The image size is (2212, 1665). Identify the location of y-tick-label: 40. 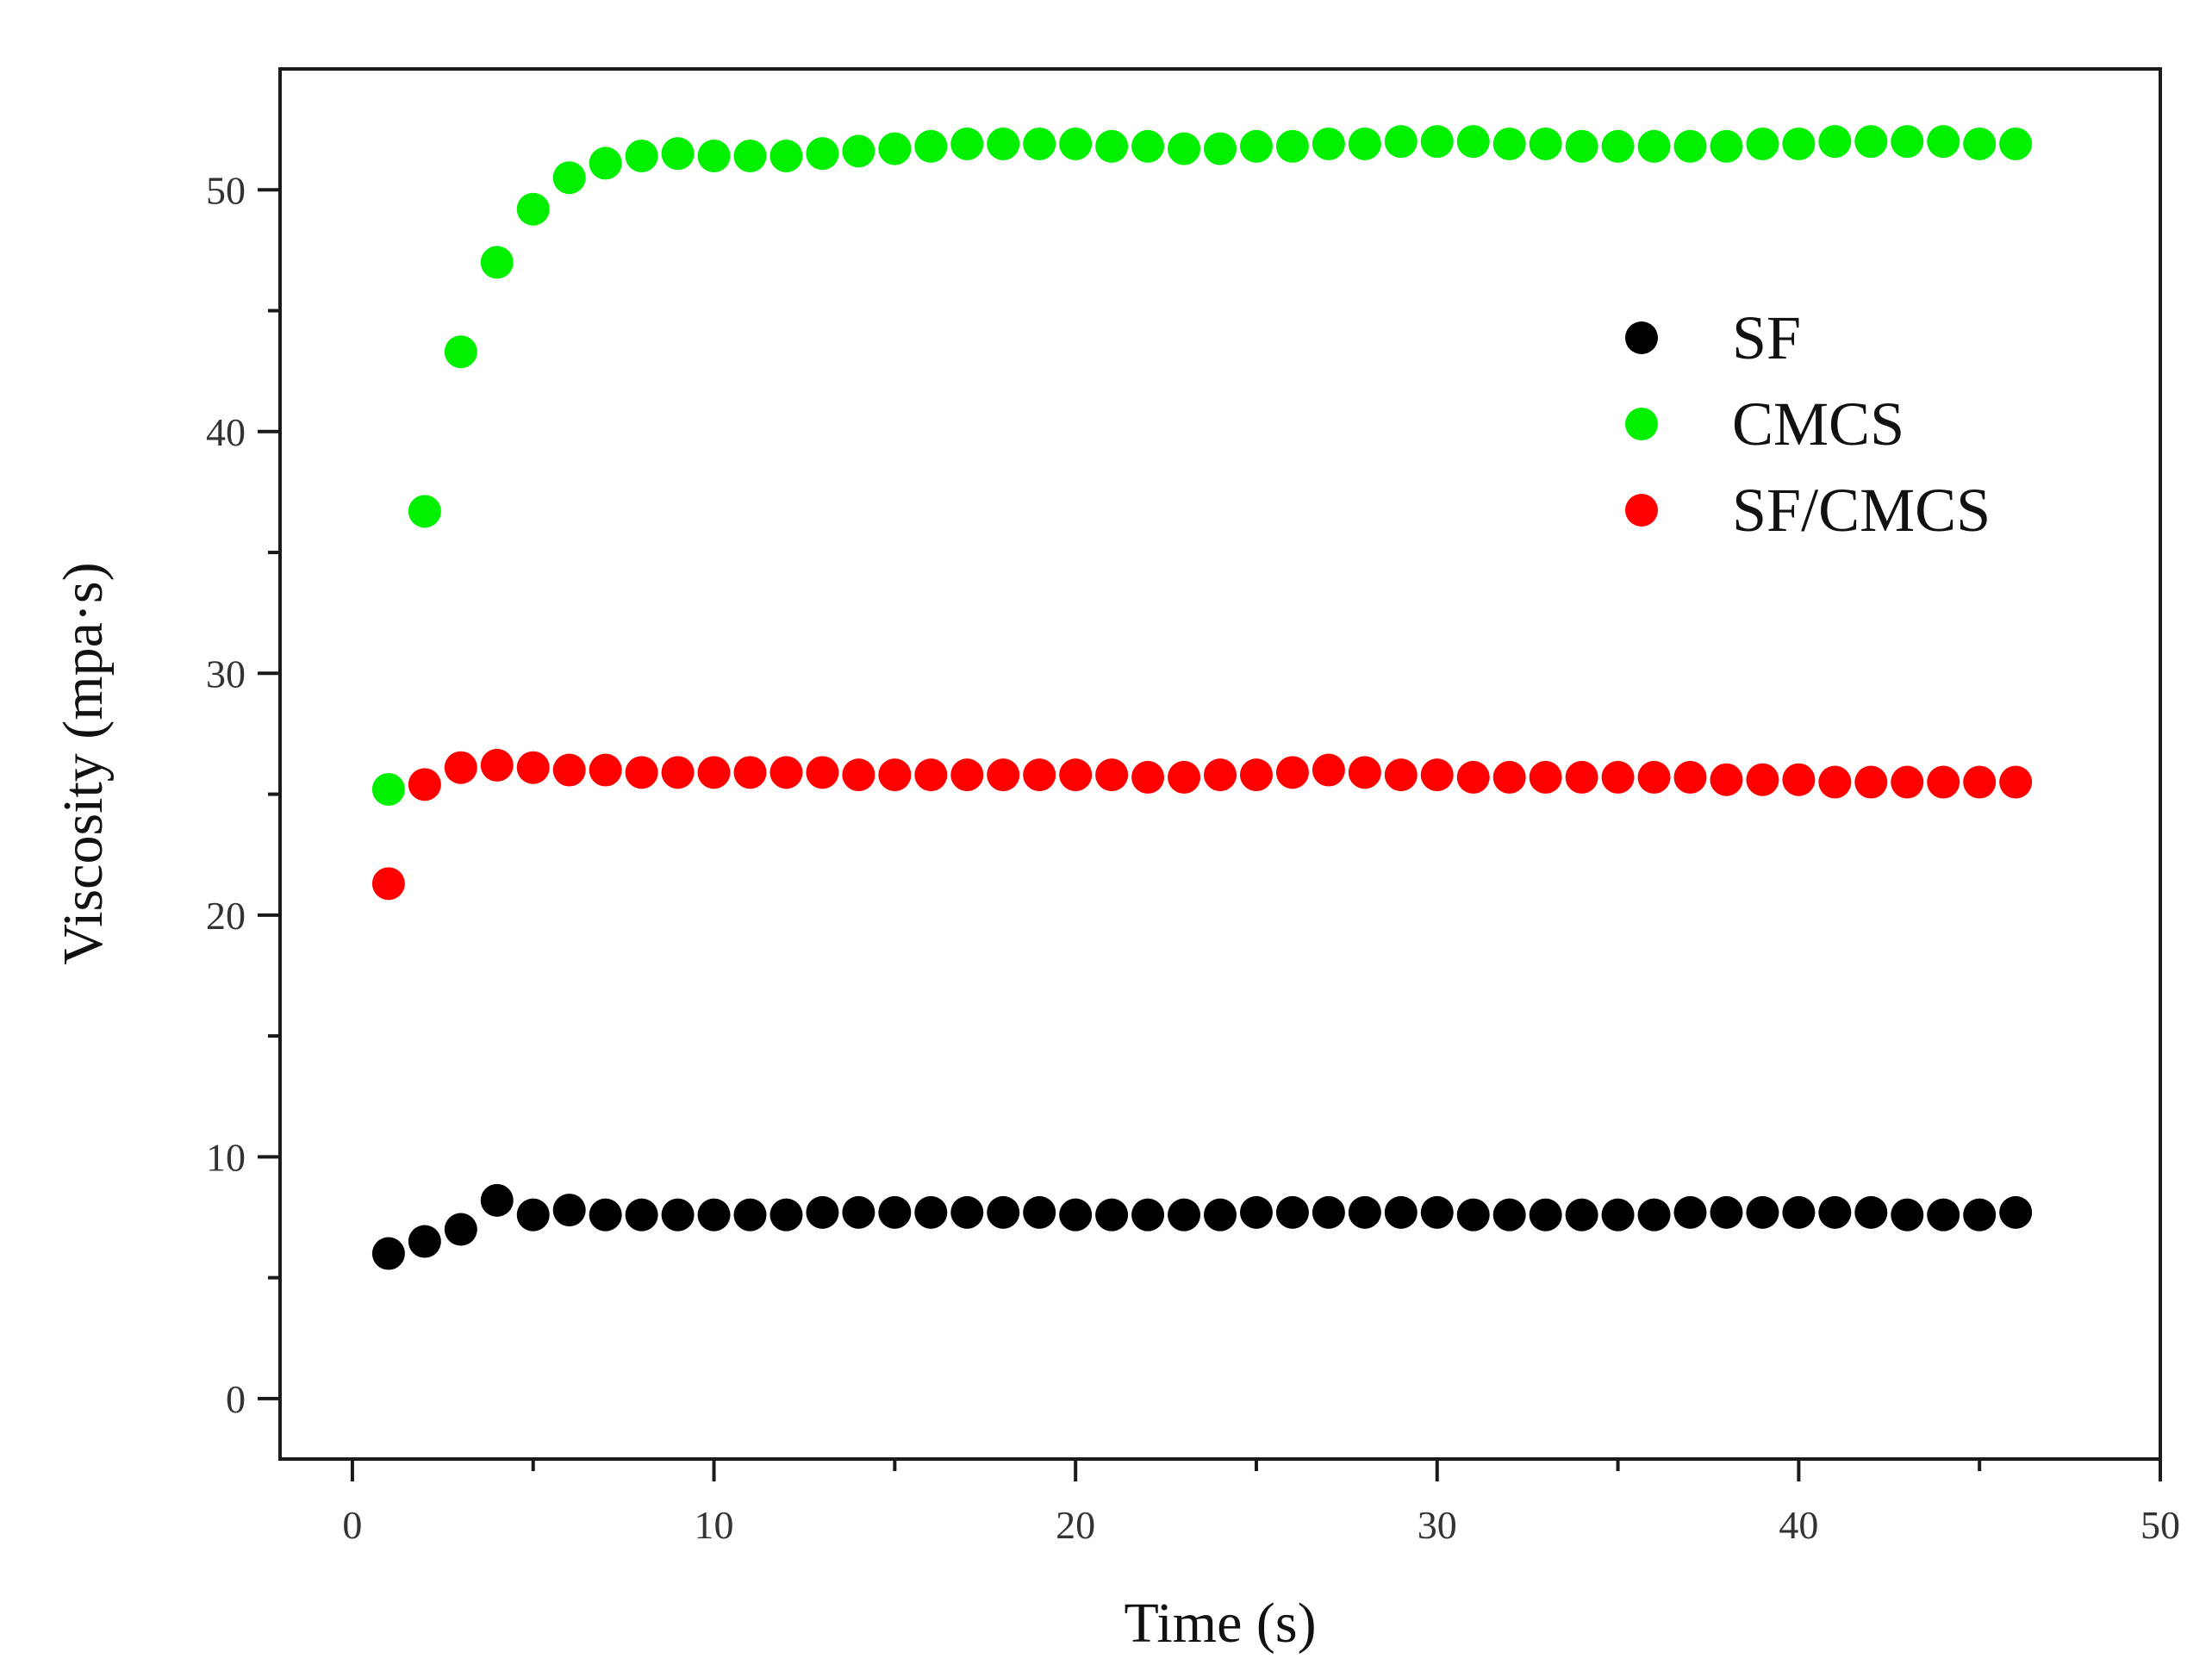
(226, 432).